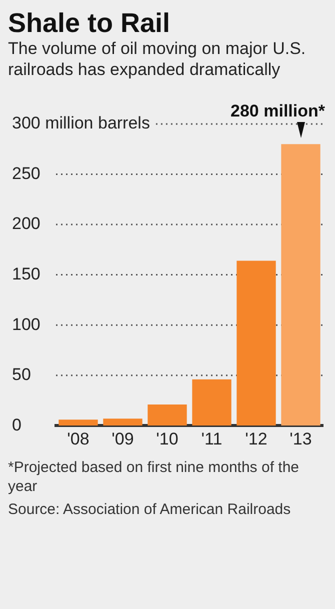 The width and height of the screenshot is (335, 609). What do you see at coordinates (256, 438) in the screenshot?
I see `x-tick-label: '12` at bounding box center [256, 438].